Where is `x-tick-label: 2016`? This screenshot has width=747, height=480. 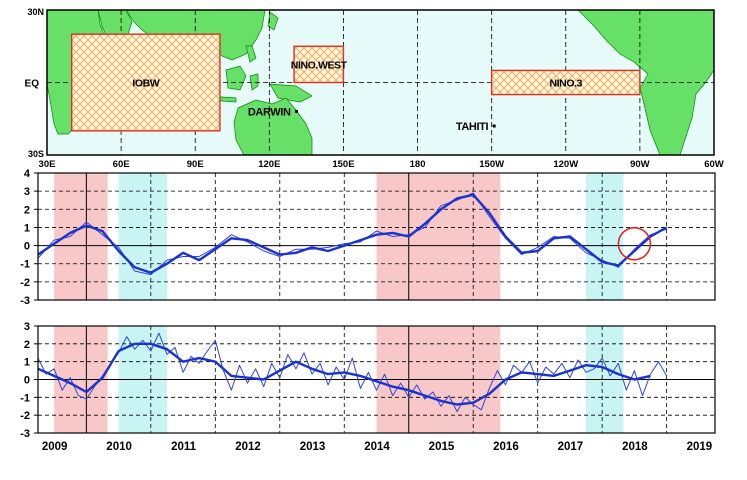 x-tick-label: 2016 is located at coordinates (506, 447).